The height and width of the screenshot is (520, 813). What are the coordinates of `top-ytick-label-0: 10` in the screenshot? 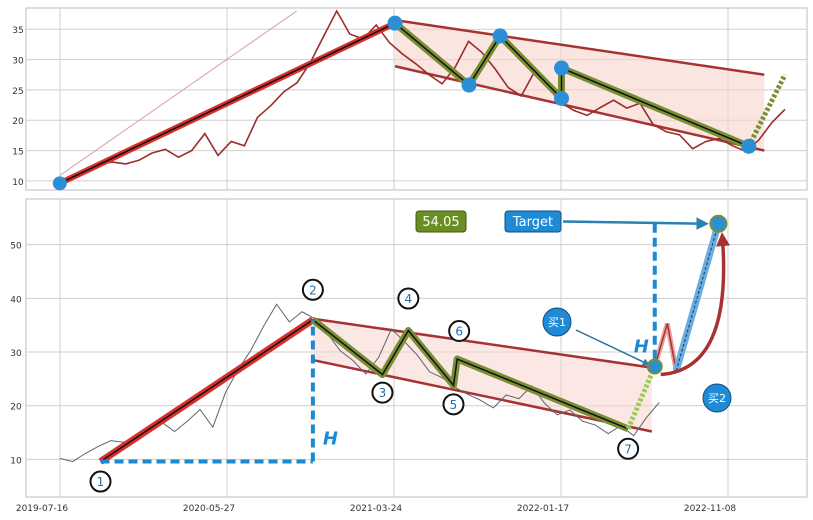 It's located at (18, 183).